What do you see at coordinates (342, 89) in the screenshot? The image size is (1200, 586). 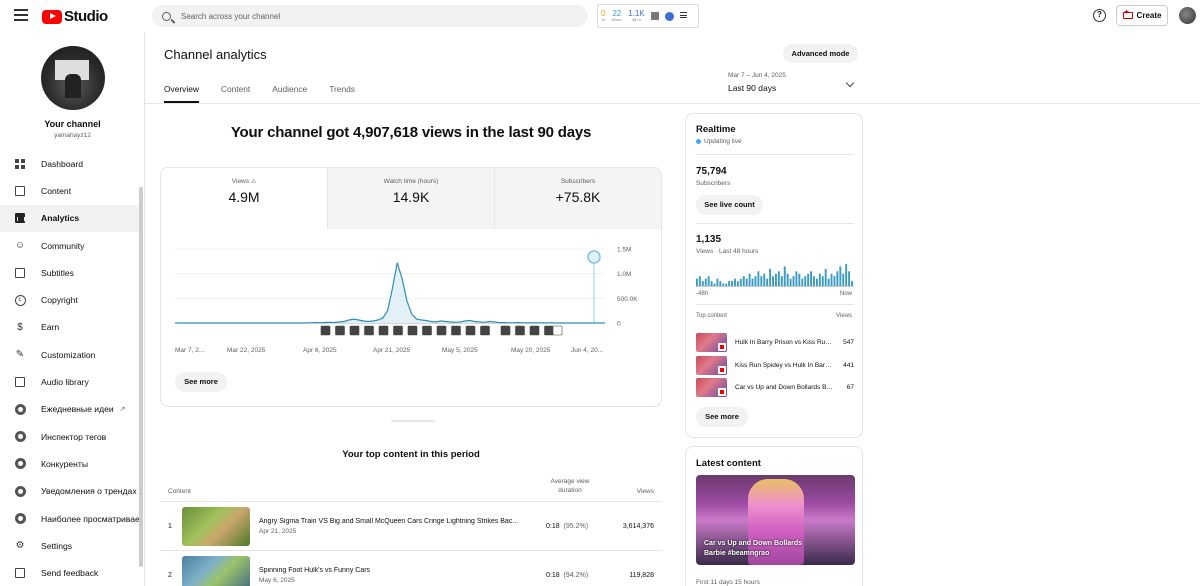 I see `tab-trends: Trends` at bounding box center [342, 89].